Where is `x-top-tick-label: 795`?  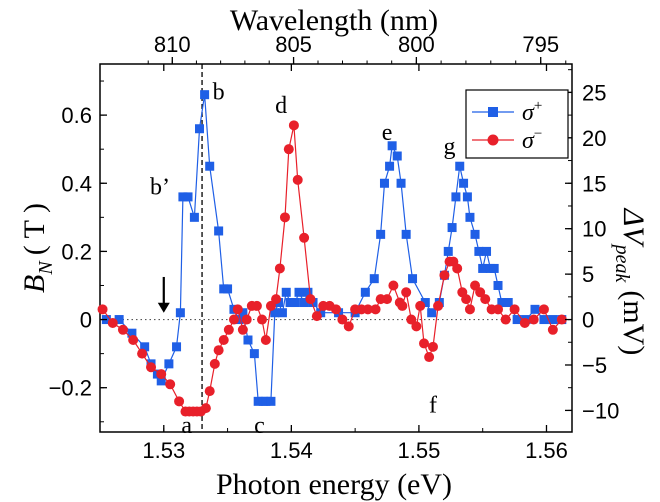 x-top-tick-label: 795 is located at coordinates (540, 44).